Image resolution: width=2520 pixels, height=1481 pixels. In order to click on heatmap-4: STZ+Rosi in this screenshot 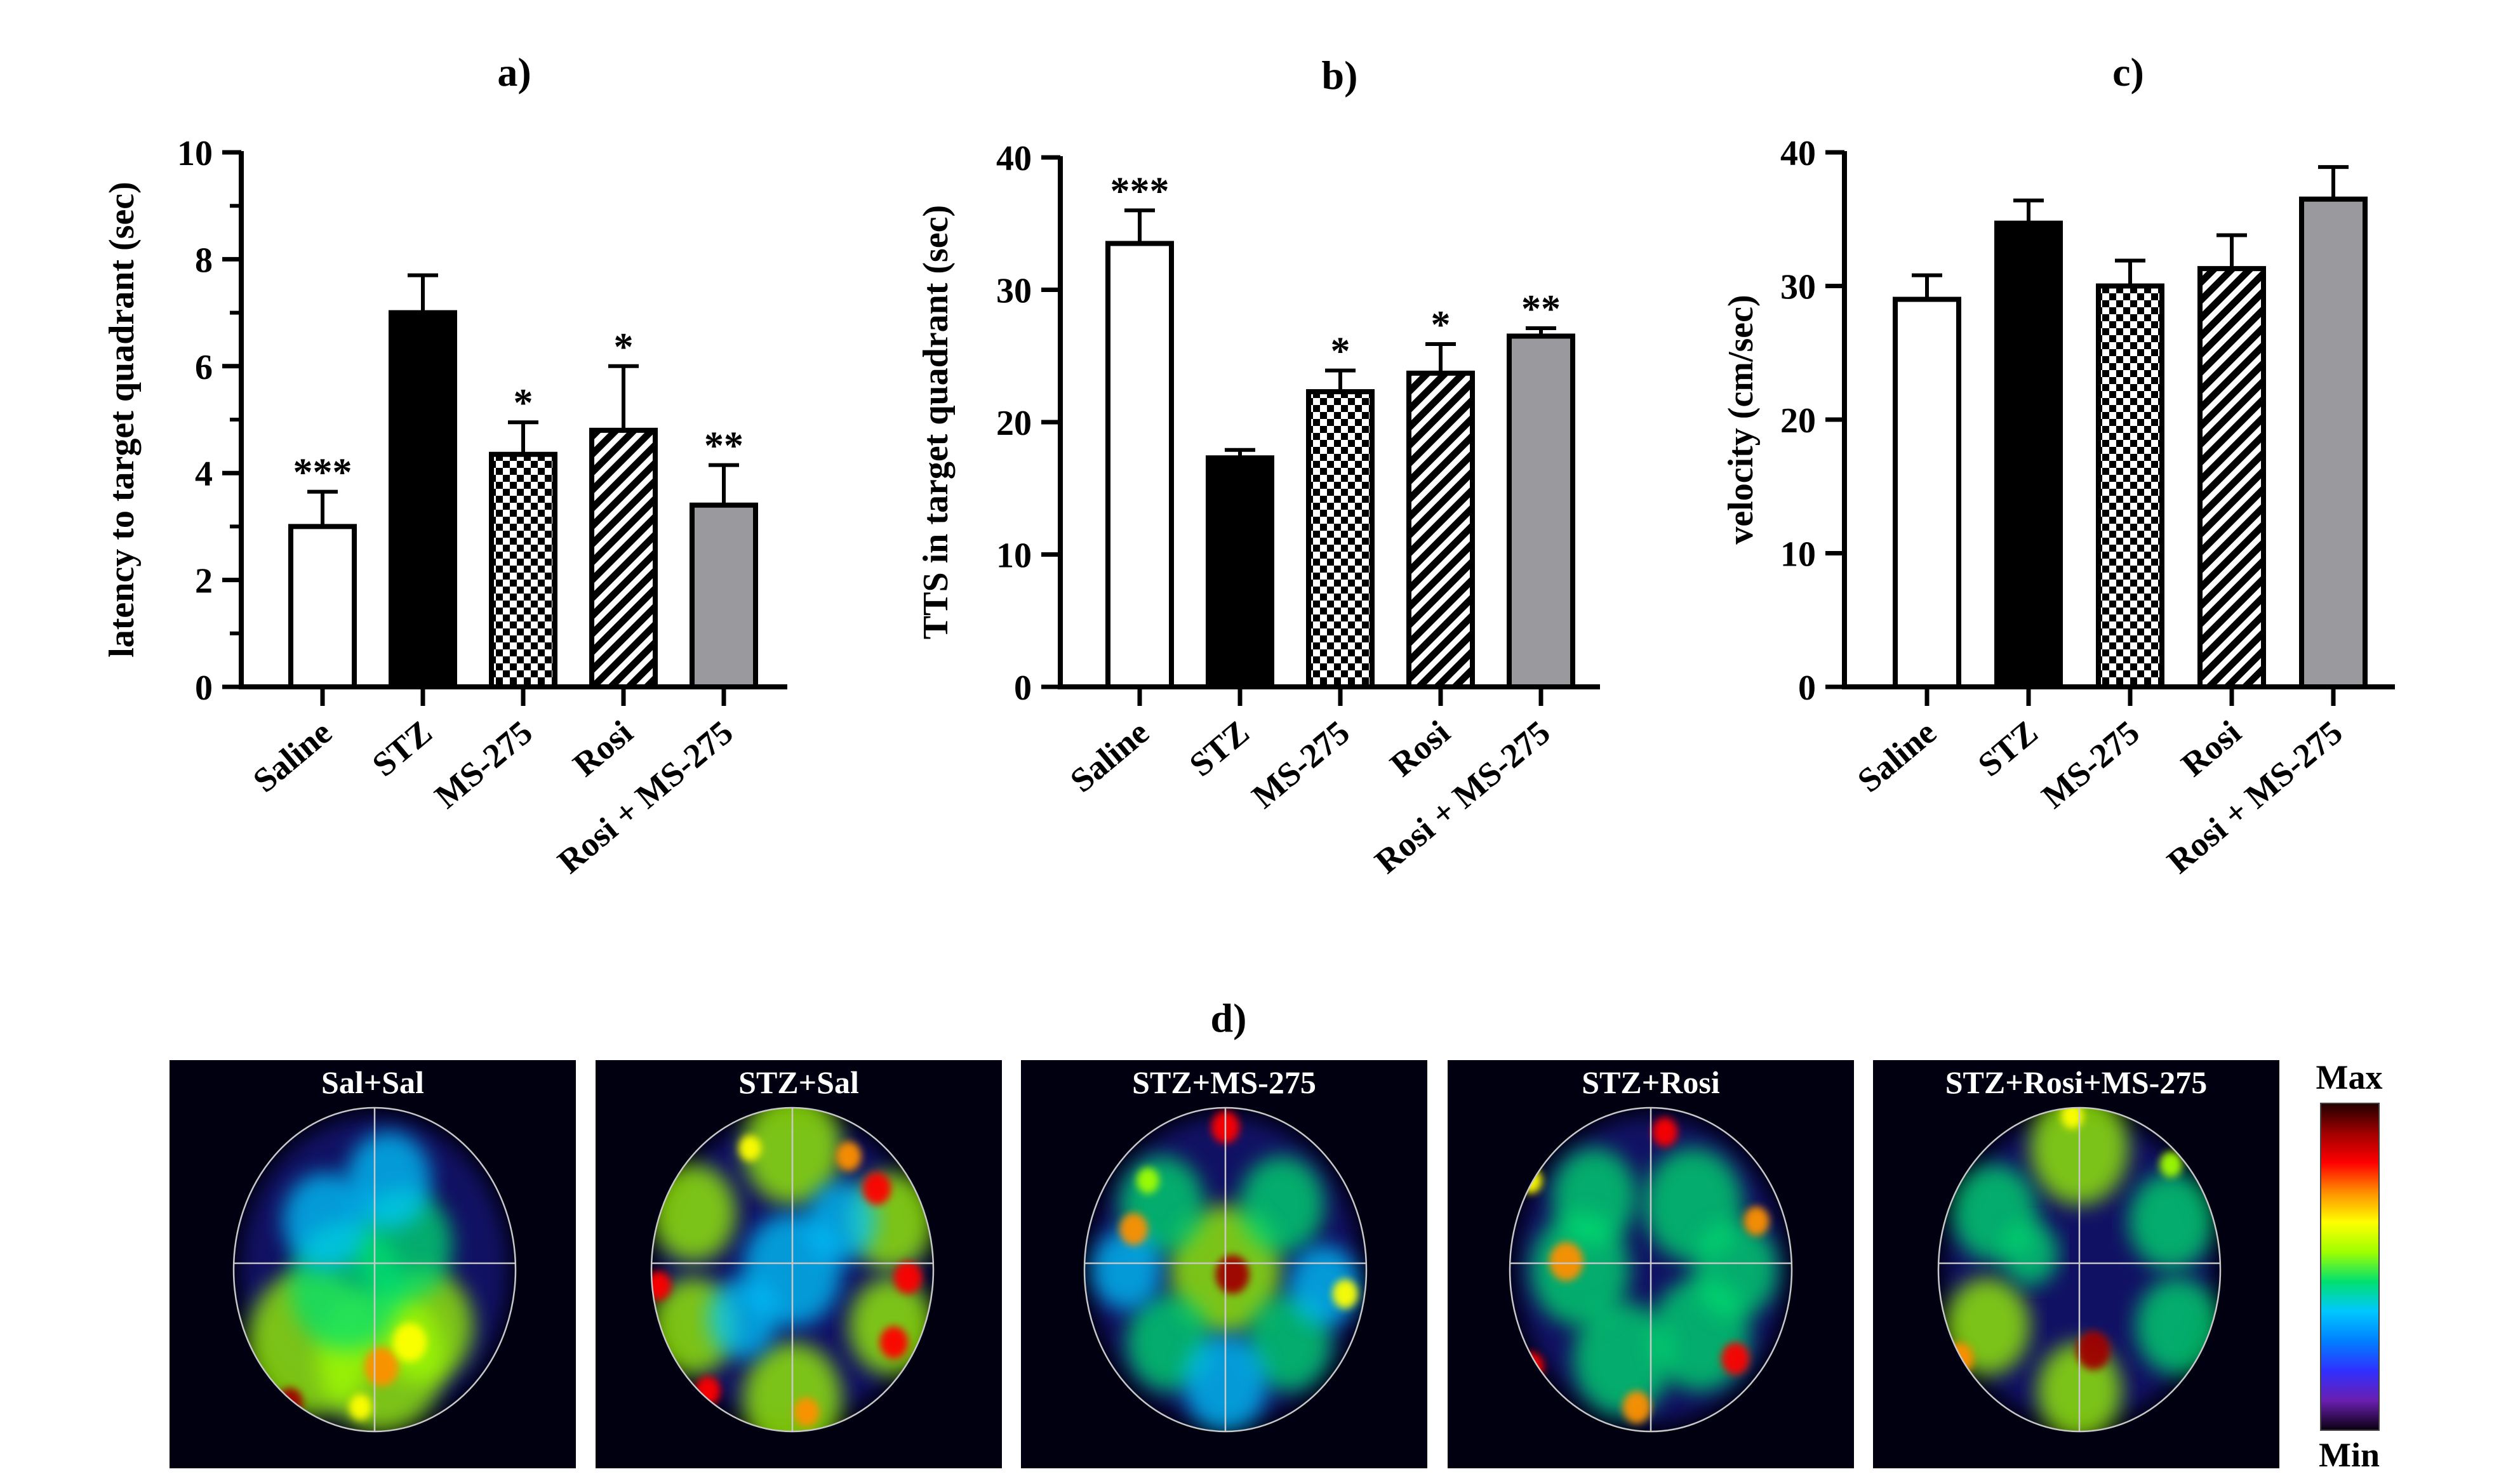, I will do `click(1651, 1264)`.